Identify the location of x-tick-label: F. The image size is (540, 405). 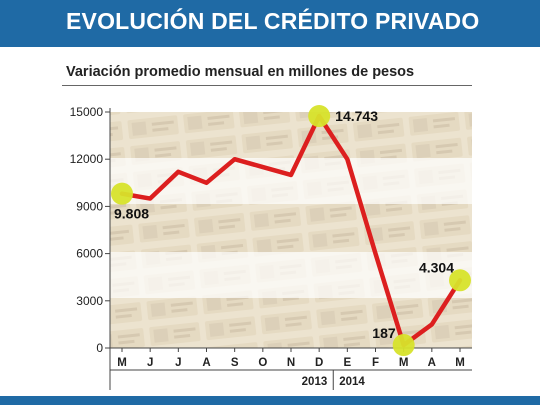
(375, 363).